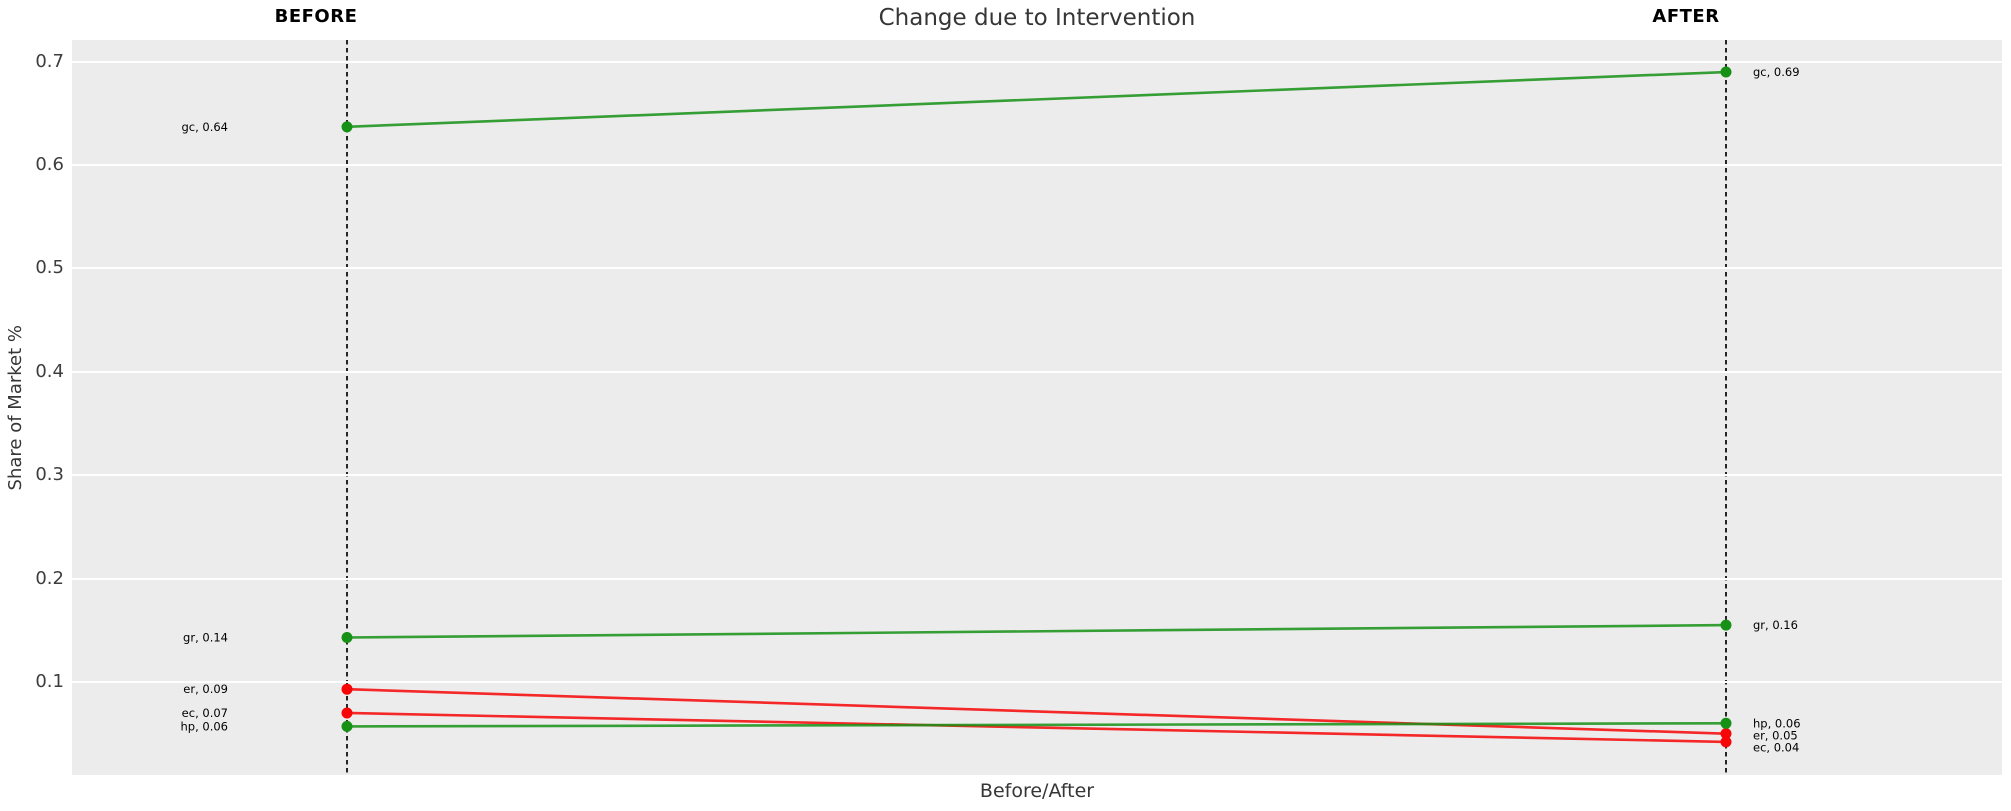 The image size is (2011, 811). What do you see at coordinates (49, 371) in the screenshot?
I see `y-tick-label: 0.4` at bounding box center [49, 371].